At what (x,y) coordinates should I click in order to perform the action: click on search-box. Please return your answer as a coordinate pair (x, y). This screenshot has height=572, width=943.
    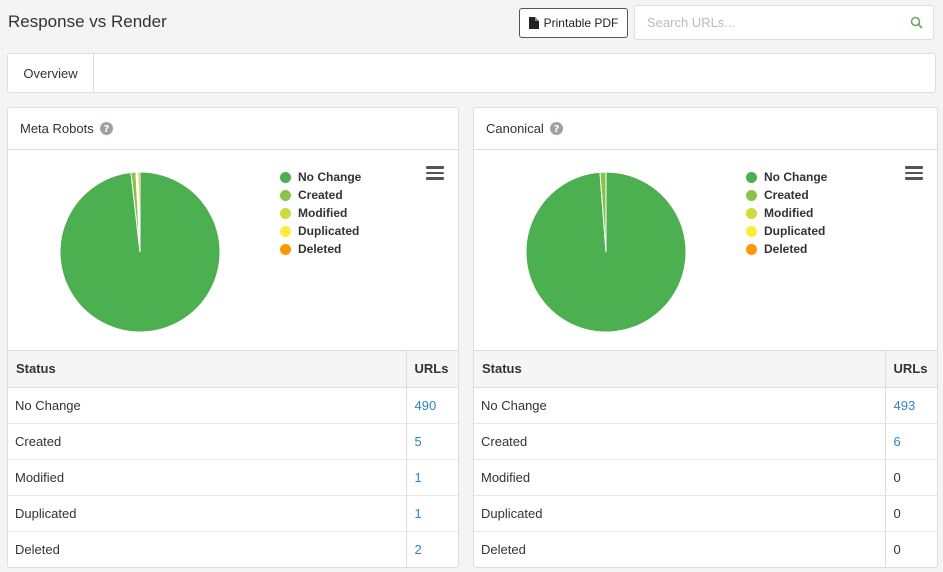
    Looking at the image, I should click on (784, 22).